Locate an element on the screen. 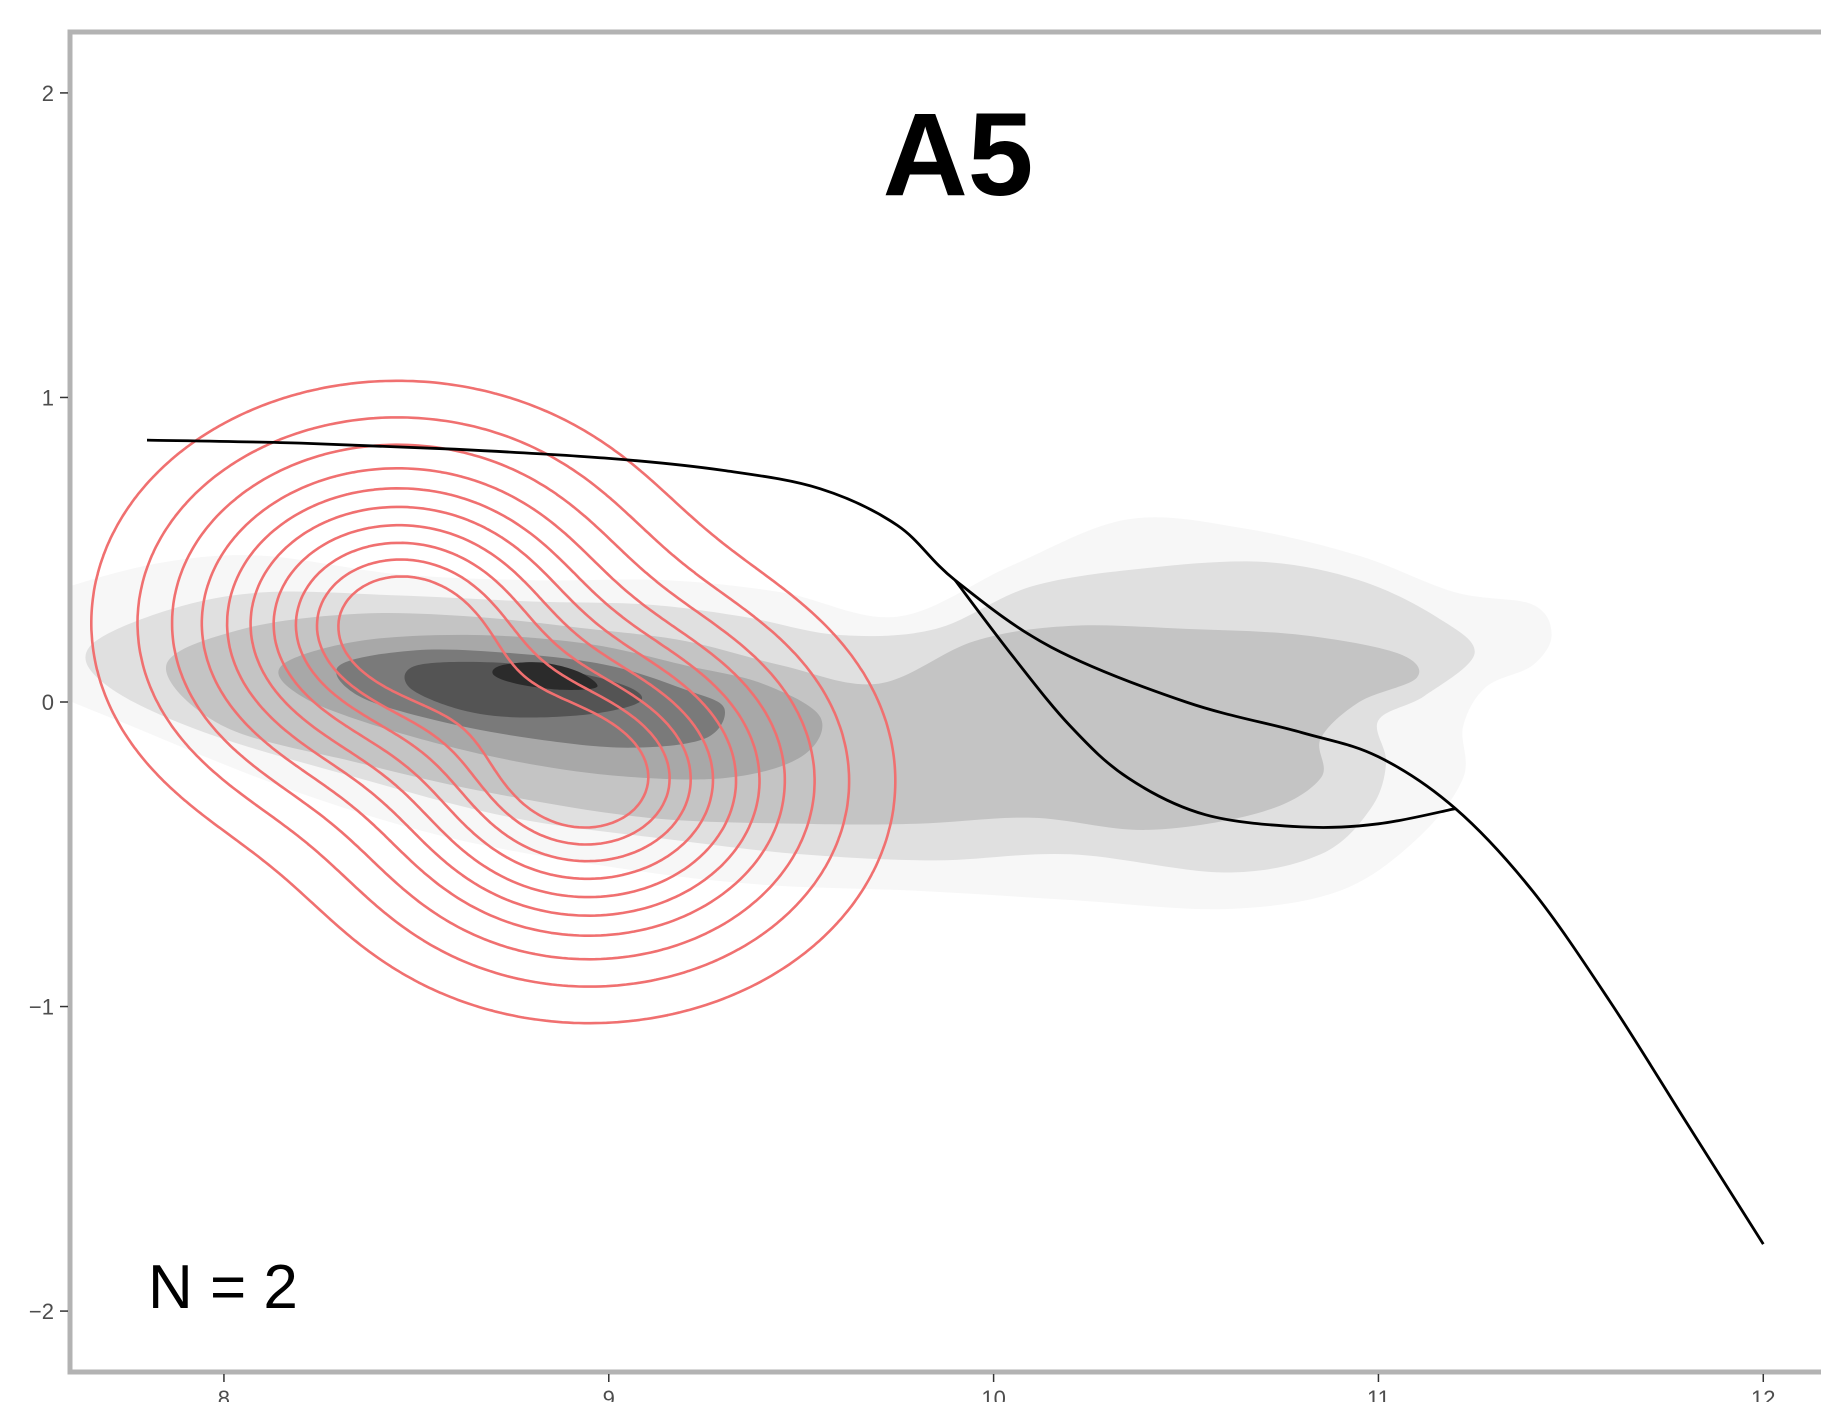 The width and height of the screenshot is (1821, 1402). y-axis: −2 −1 0 1 2 is located at coordinates (48, 702).